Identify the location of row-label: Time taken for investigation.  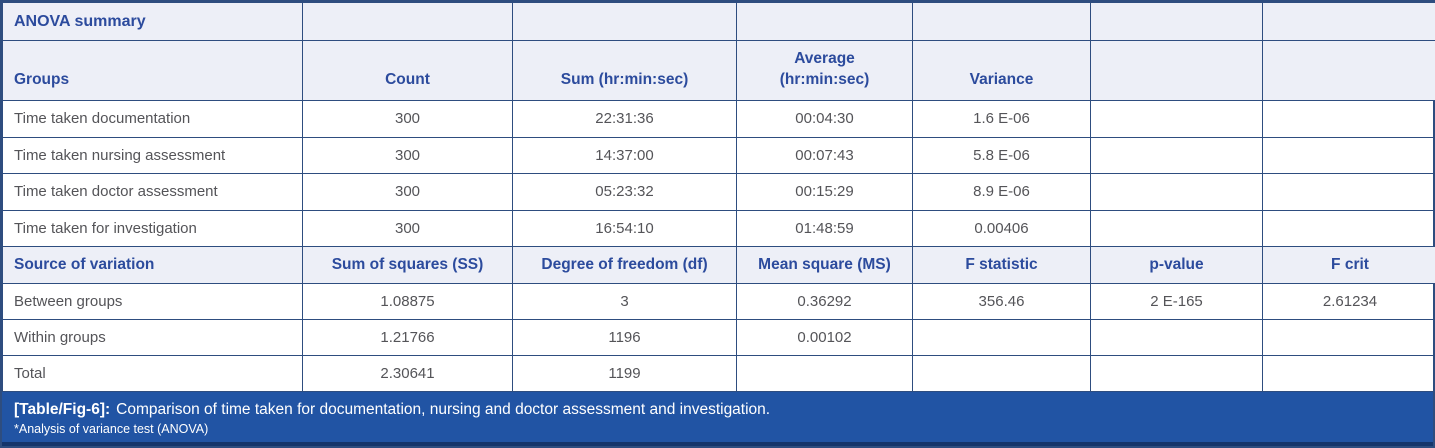
(152, 228).